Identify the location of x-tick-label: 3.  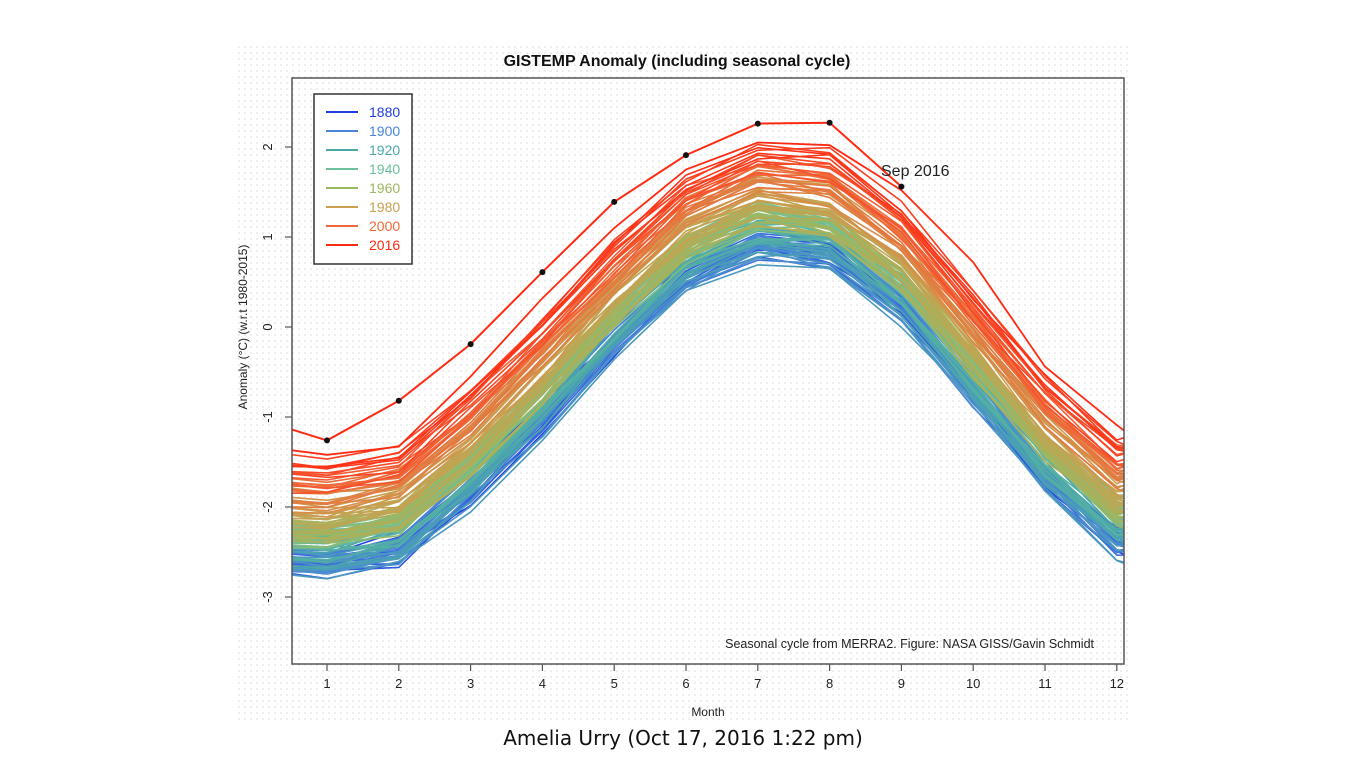
(470, 683).